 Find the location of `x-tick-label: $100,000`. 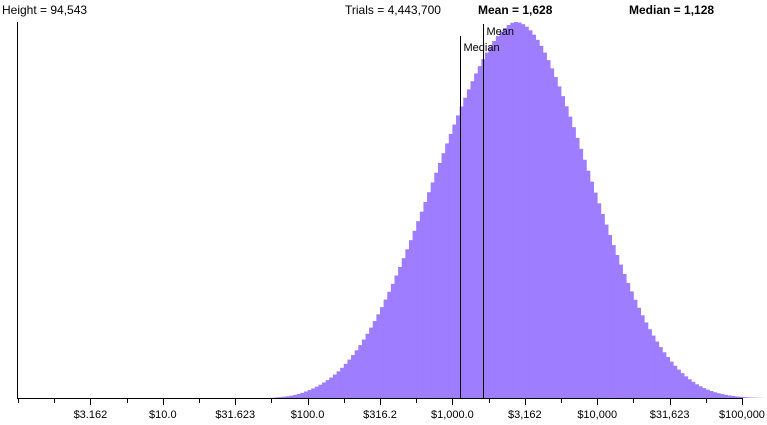

x-tick-label: $100,000 is located at coordinates (742, 415).